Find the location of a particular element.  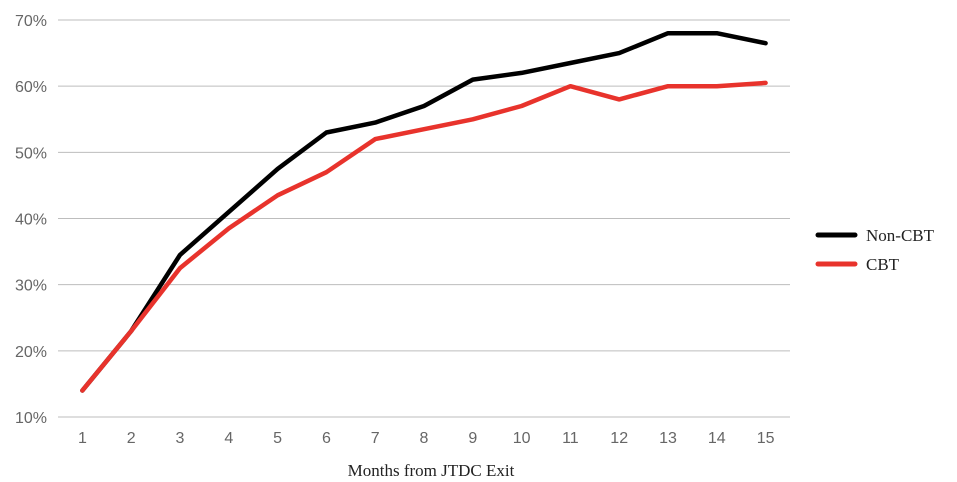

y-axis-ticks: 10% 20% 30% 40% 50% 60% 70% is located at coordinates (31, 220).